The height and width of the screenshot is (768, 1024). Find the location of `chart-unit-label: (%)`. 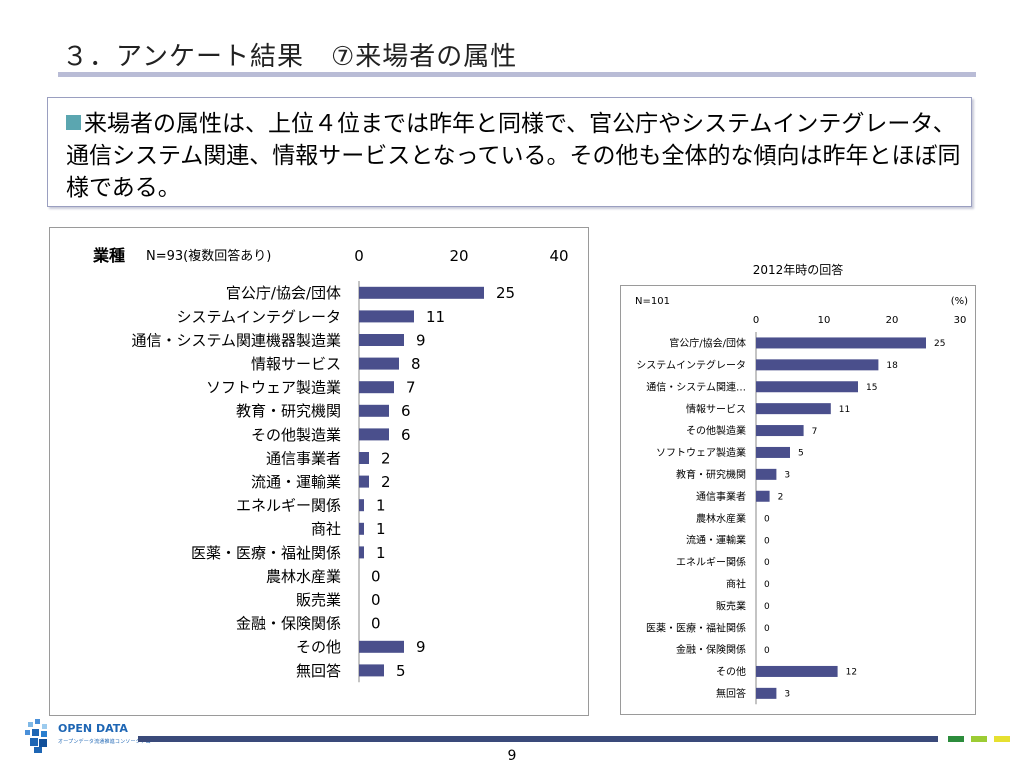

chart-unit-label: (%) is located at coordinates (959, 301).